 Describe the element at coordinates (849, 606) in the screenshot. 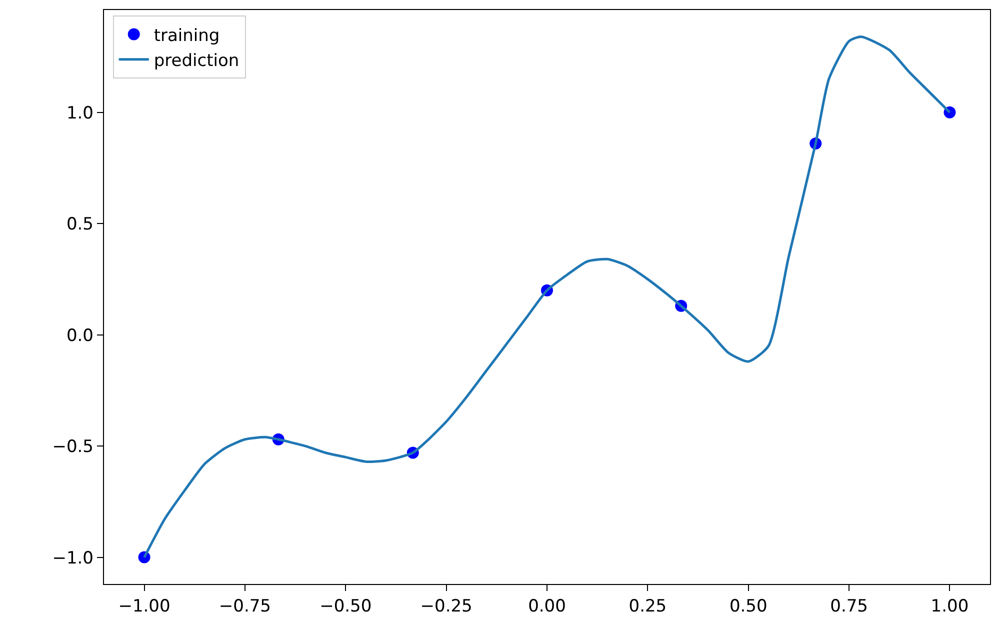

I see `x-tick-label: 0.75` at that location.